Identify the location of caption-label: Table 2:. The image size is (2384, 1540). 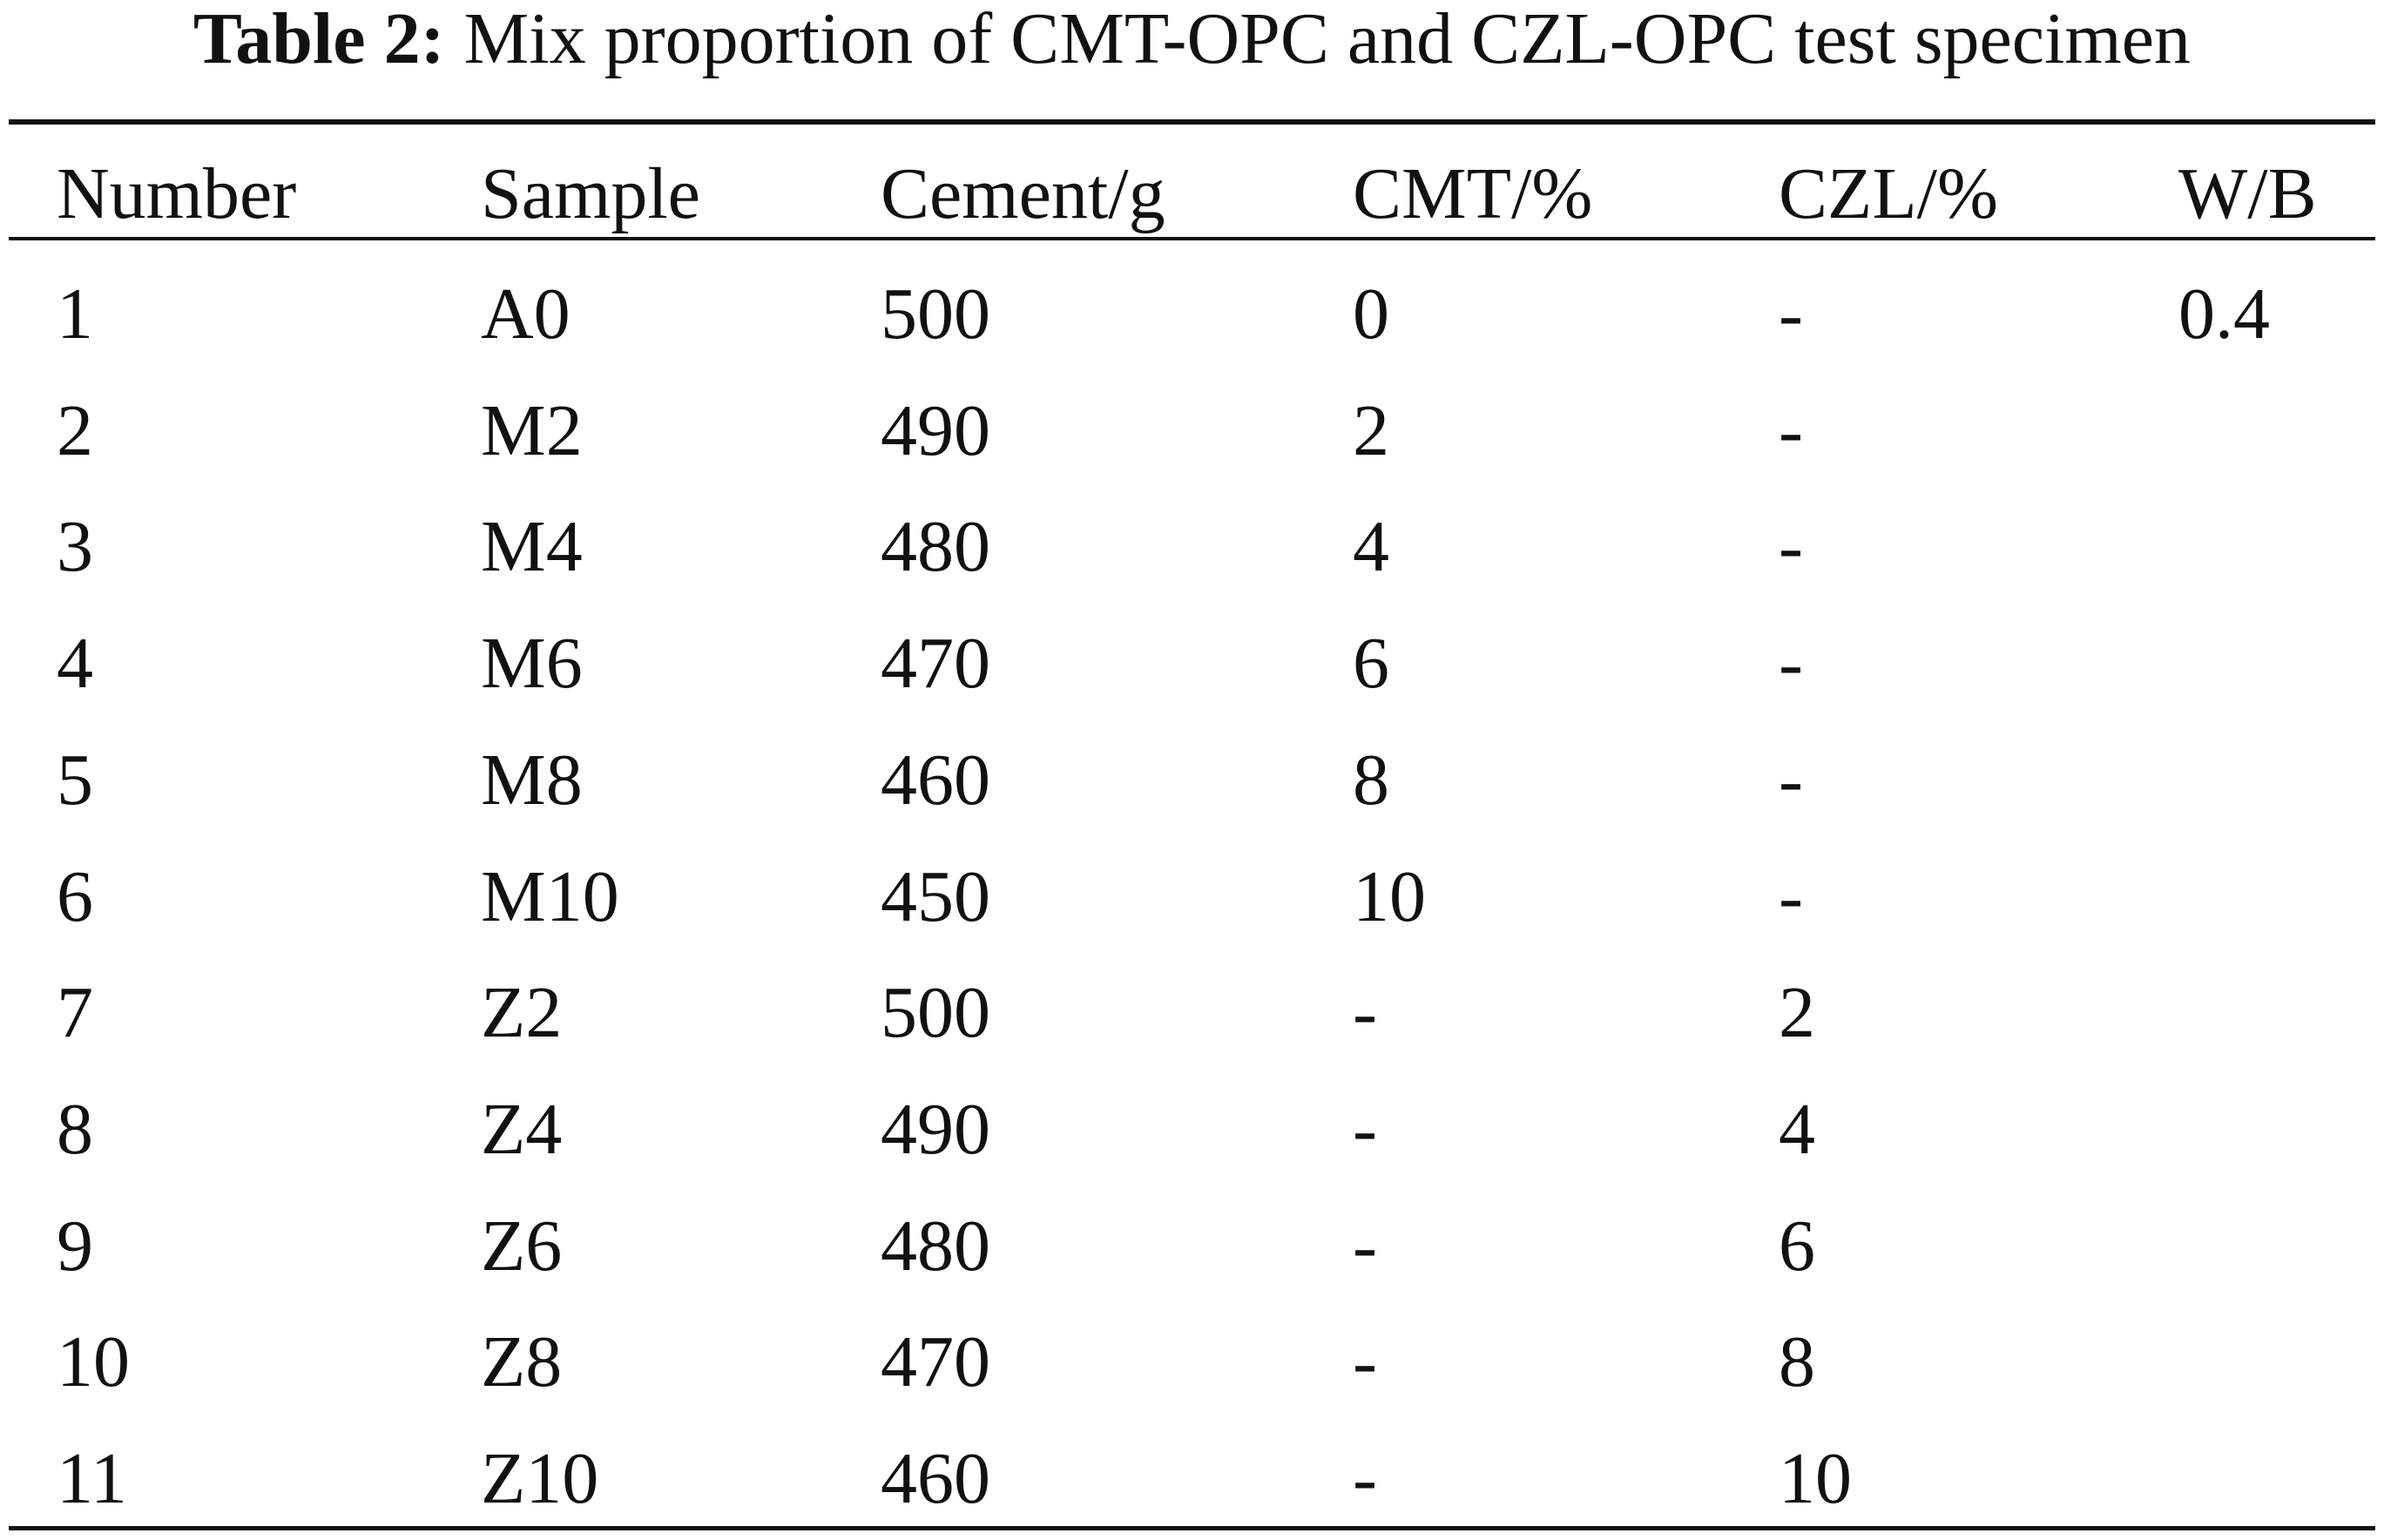
(318, 39).